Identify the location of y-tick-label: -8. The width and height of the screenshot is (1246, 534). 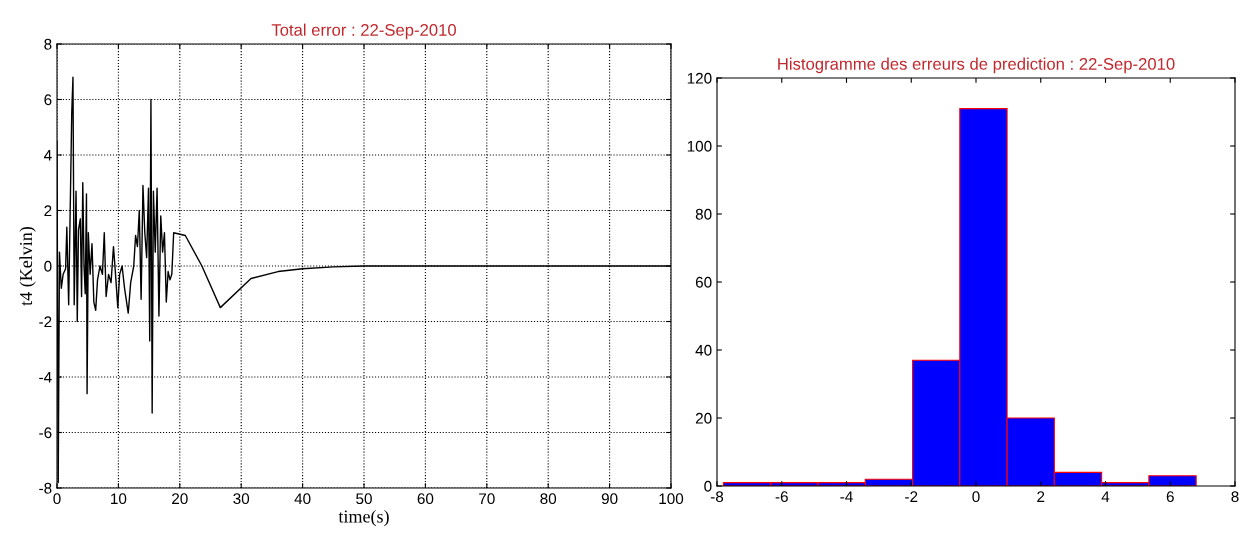
(45, 488).